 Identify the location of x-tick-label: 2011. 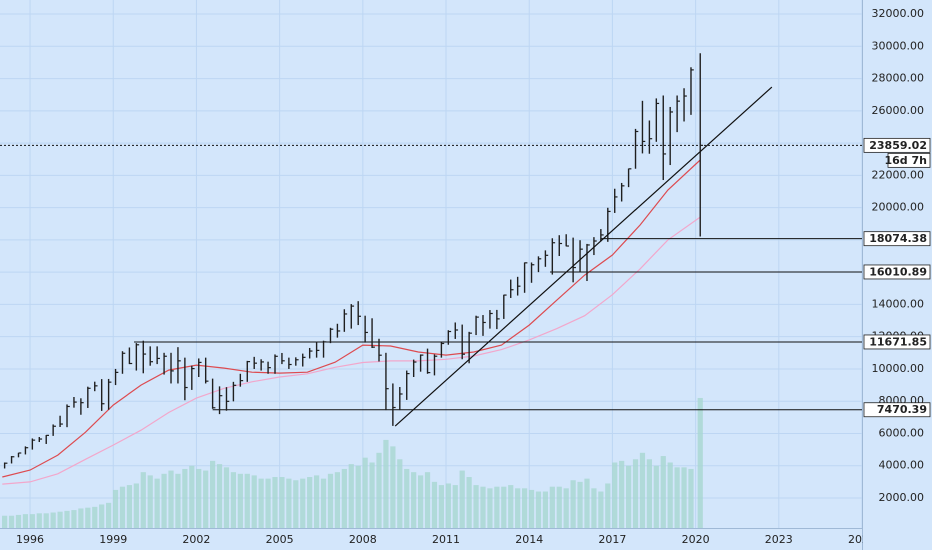
(446, 539).